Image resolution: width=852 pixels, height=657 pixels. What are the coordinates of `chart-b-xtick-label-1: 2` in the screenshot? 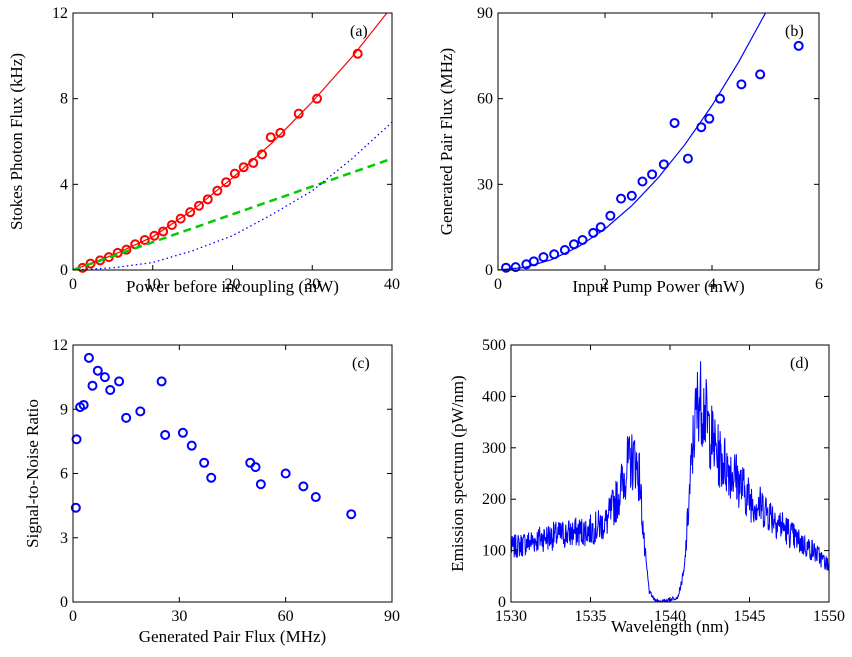 It's located at (605, 284).